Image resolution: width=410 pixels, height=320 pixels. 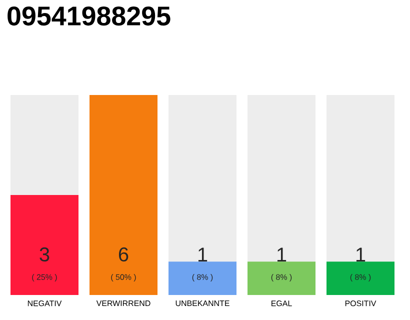 What do you see at coordinates (45, 254) in the screenshot?
I see `data-label: 3` at bounding box center [45, 254].